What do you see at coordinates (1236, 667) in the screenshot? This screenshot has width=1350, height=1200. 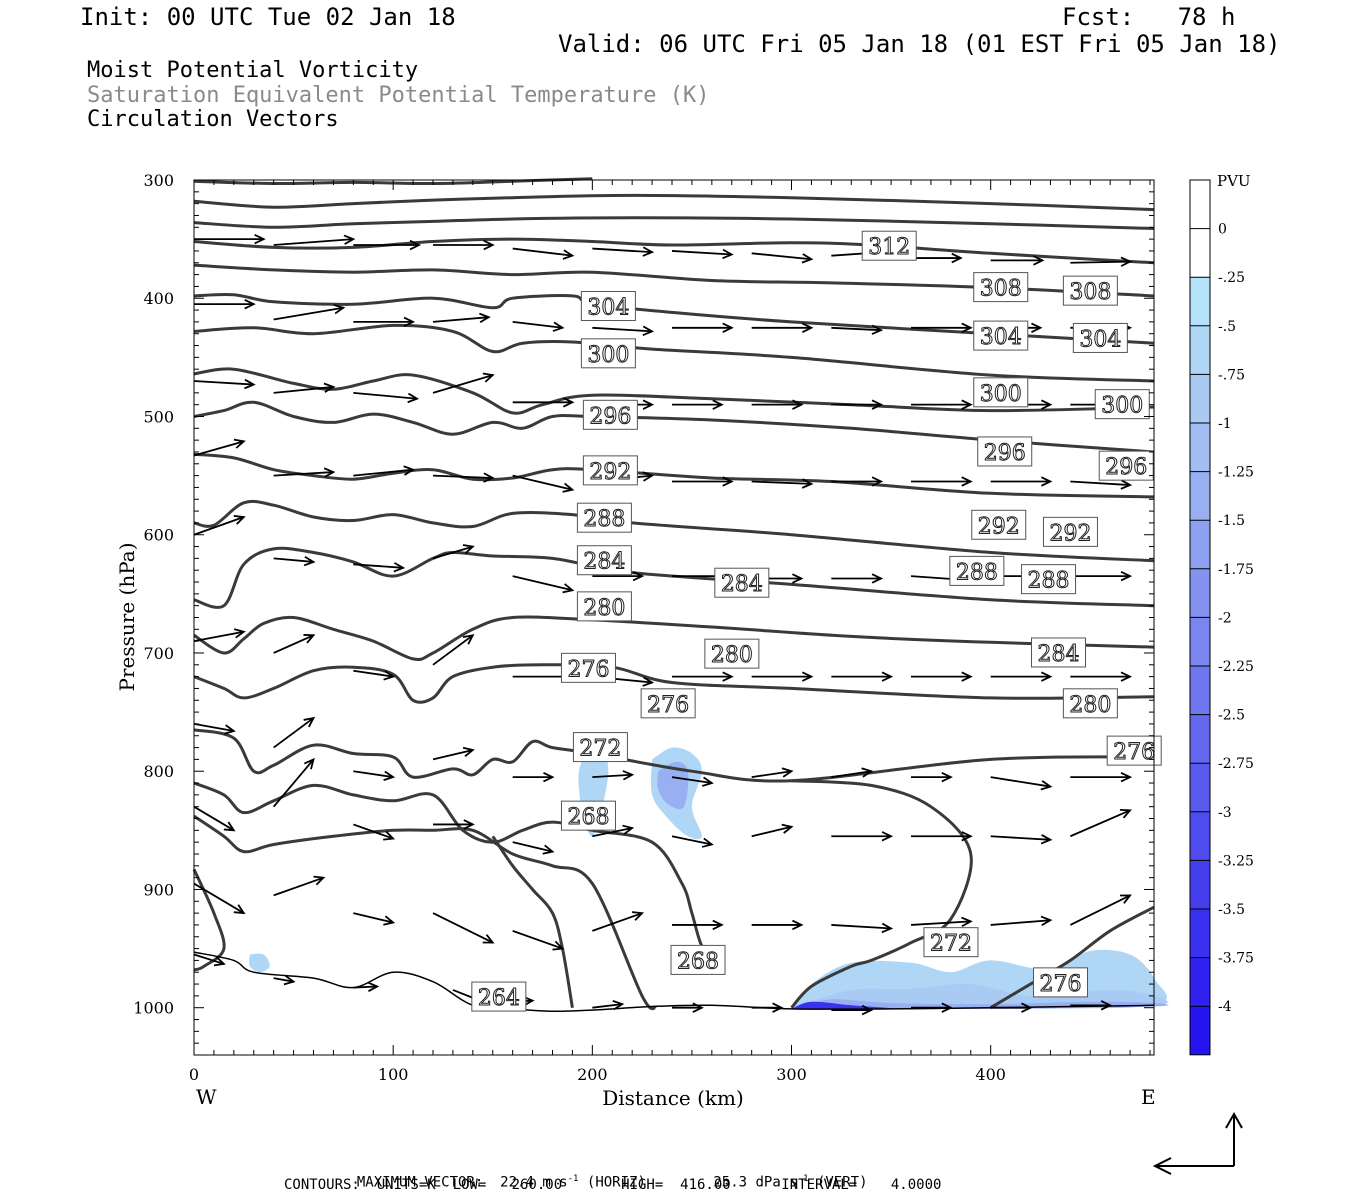 I see `colorbar-label: -2.25` at bounding box center [1236, 667].